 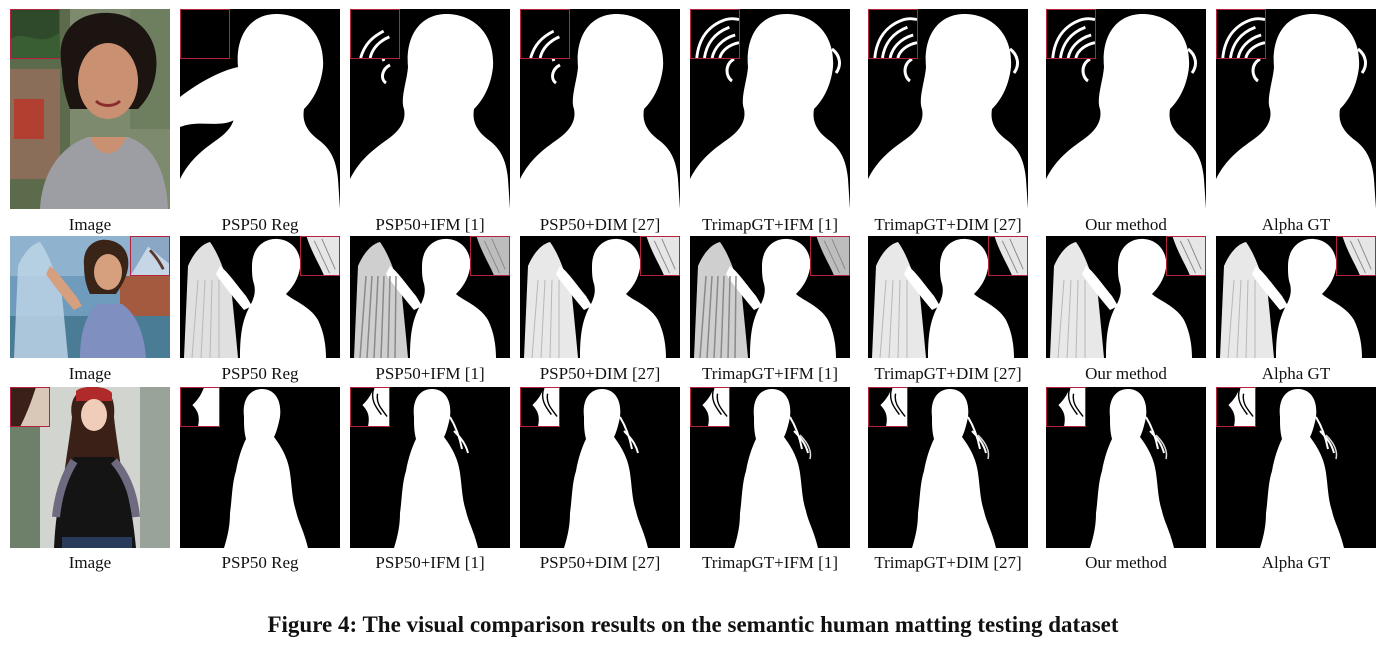 I want to click on row1-trimapgt-ifm-label: TrimapGT+IFM [1], so click(x=770, y=224).